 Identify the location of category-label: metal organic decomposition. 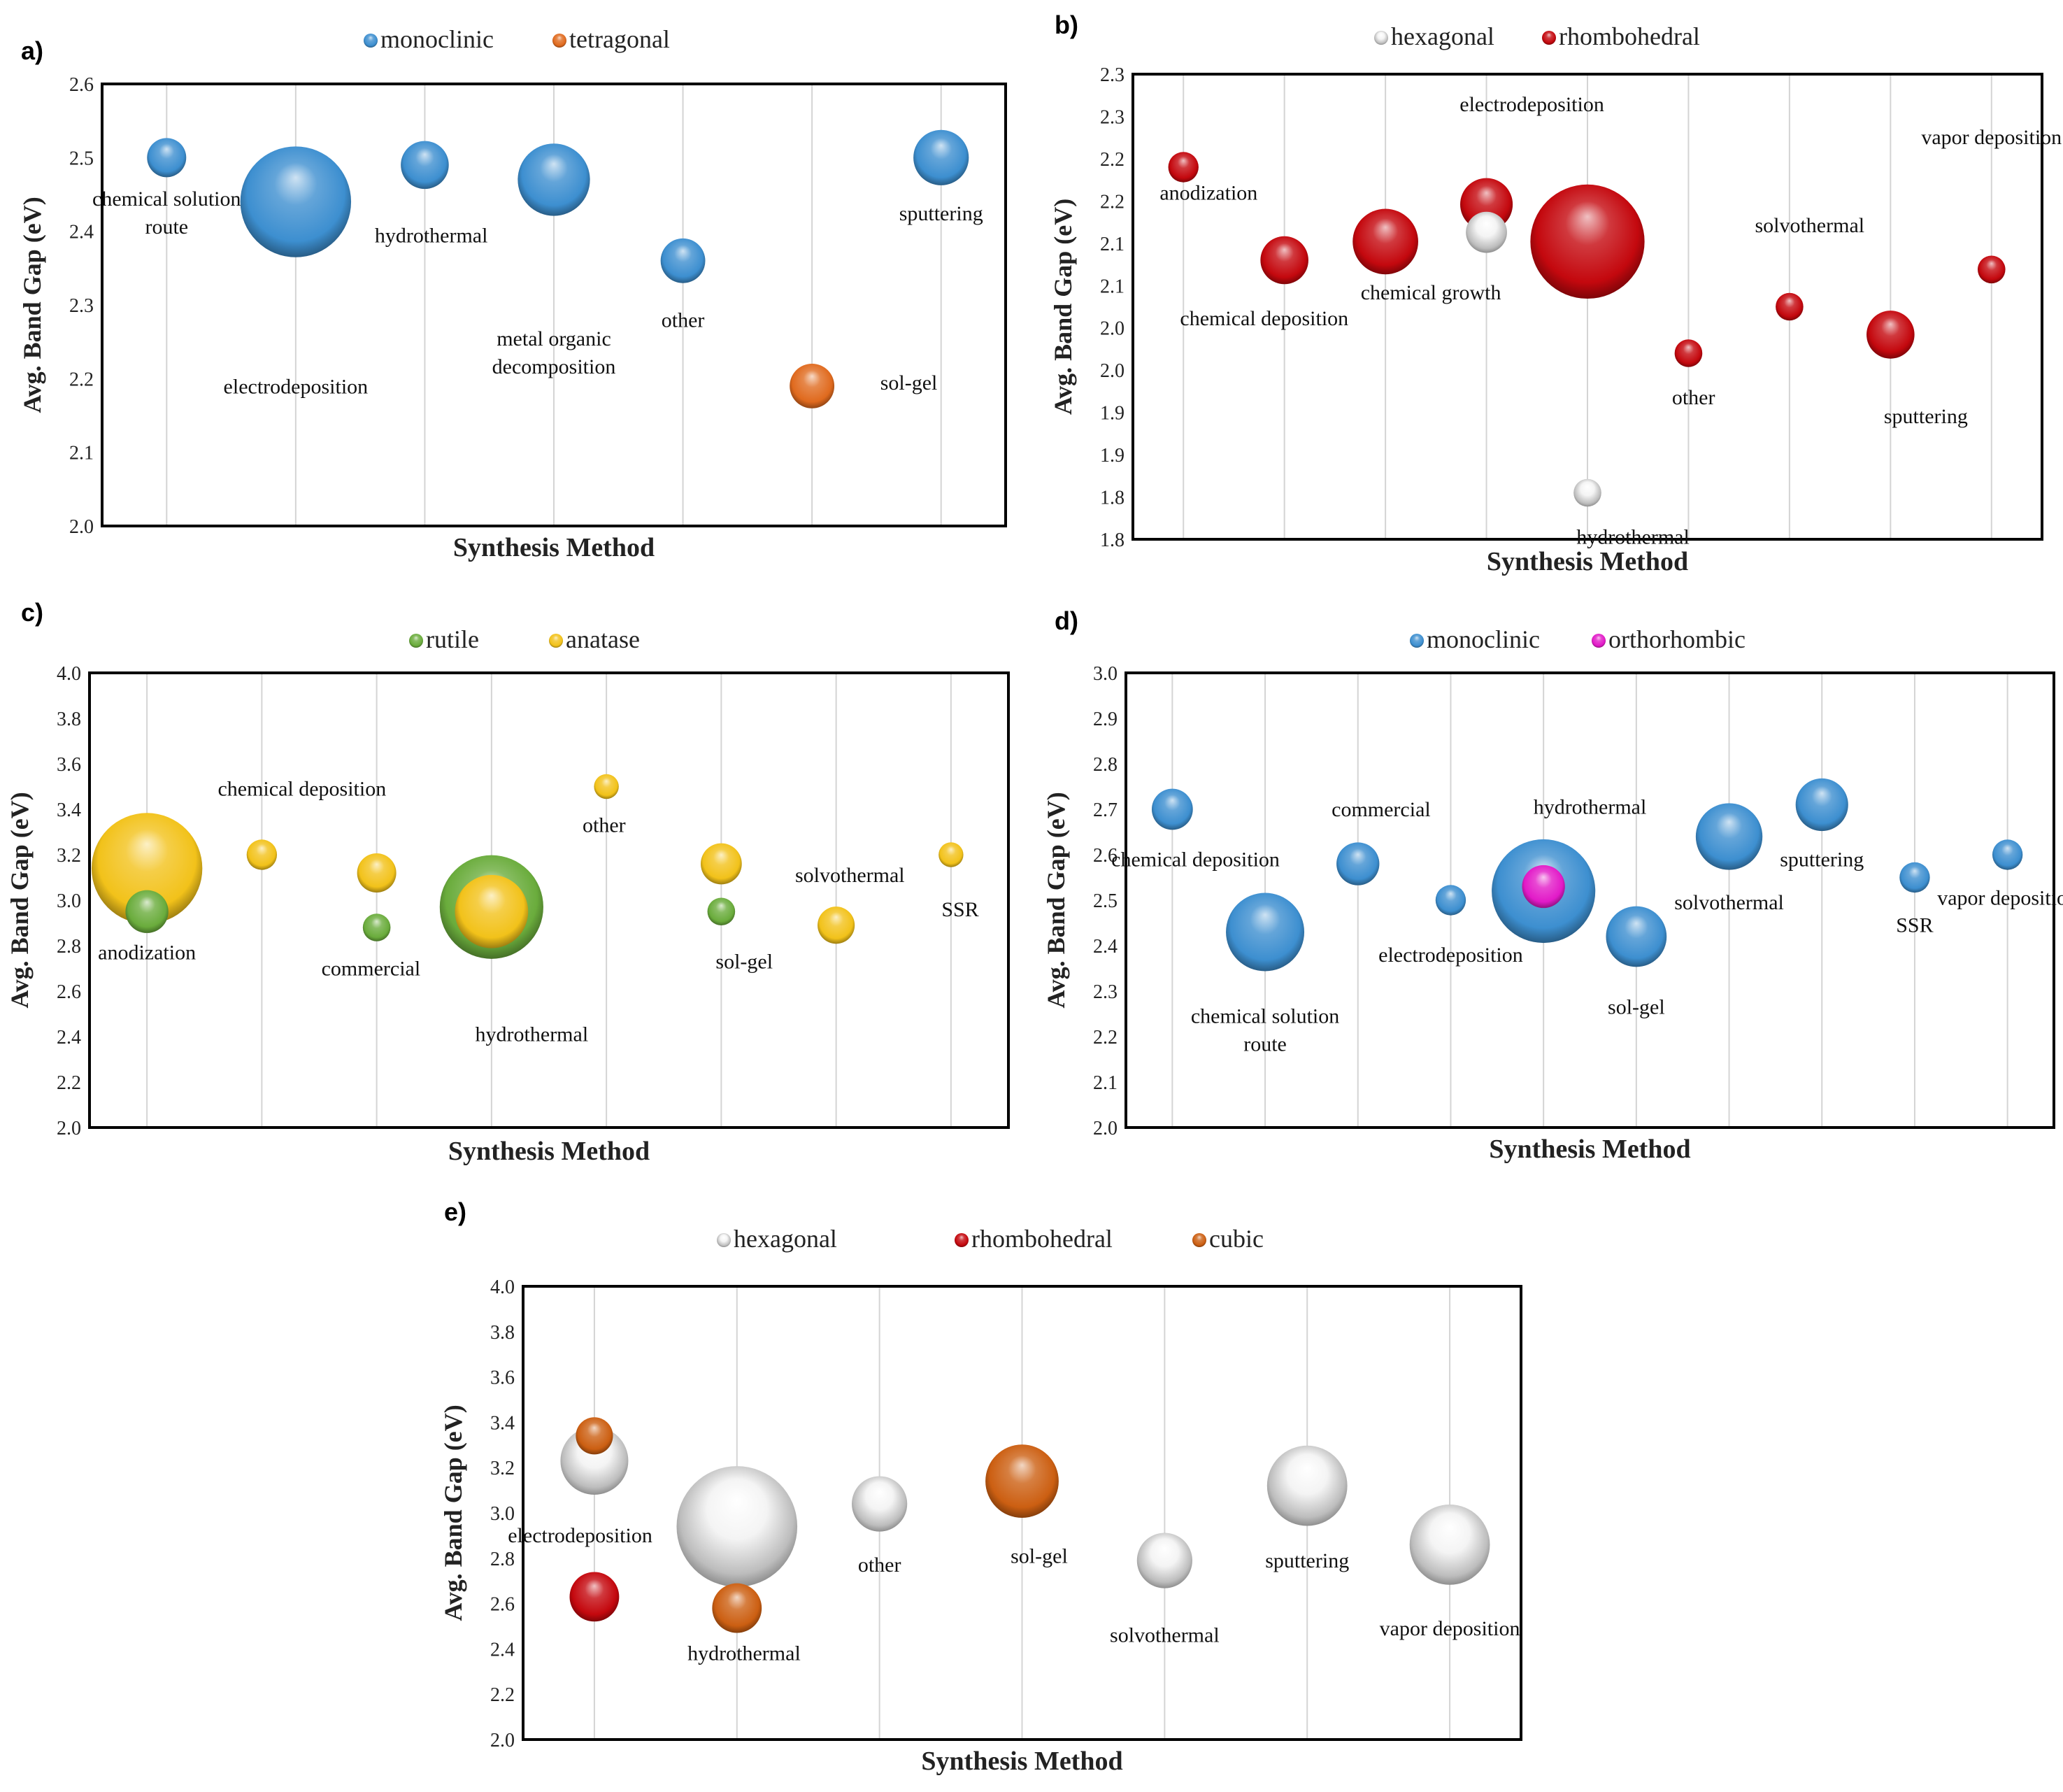
(554, 352).